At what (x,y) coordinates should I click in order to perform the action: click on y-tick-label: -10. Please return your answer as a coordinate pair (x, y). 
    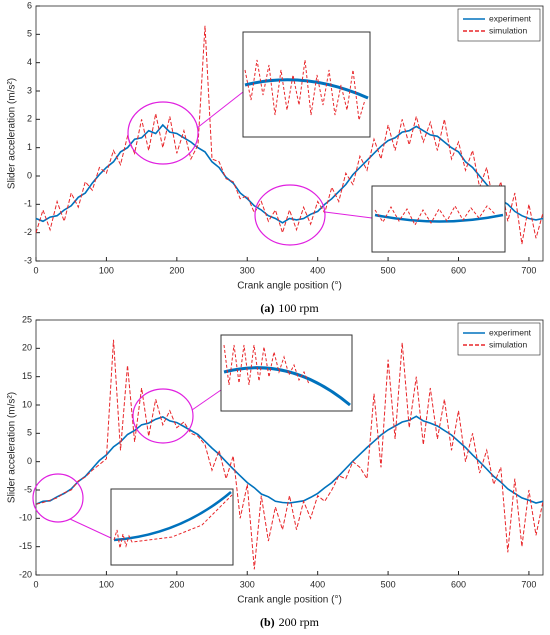
    Looking at the image, I should click on (25, 518).